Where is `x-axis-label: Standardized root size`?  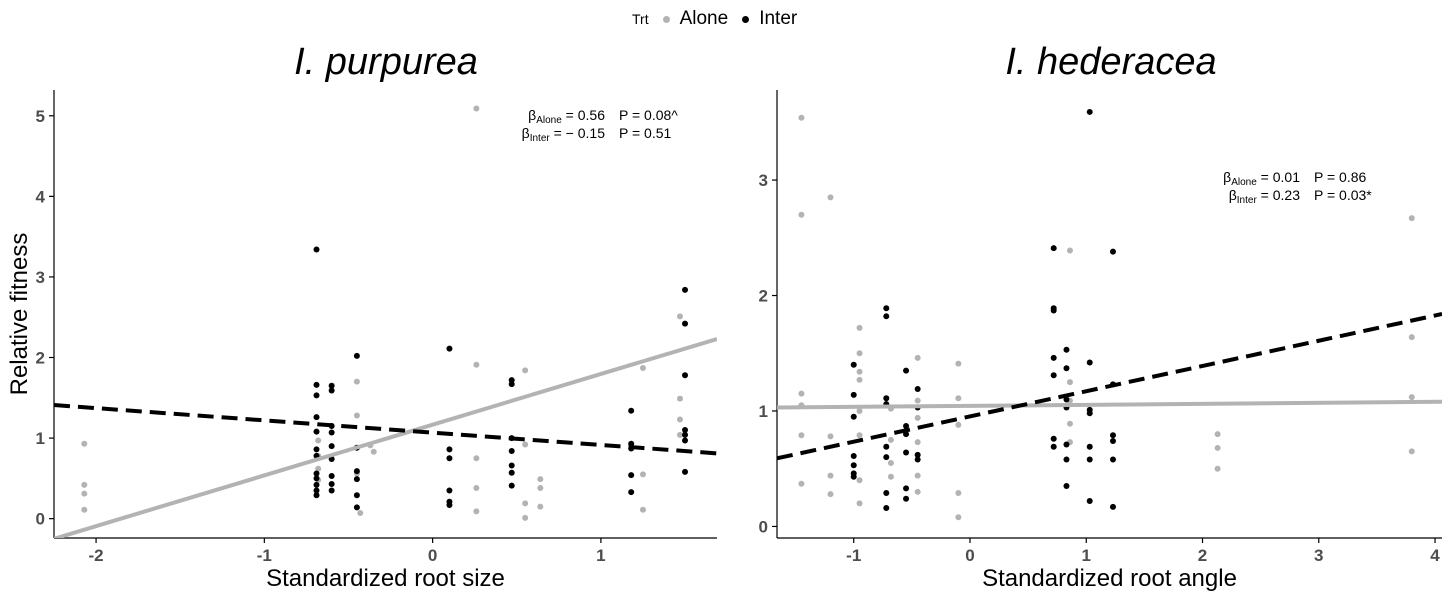
x-axis-label: Standardized root size is located at coordinates (385, 578).